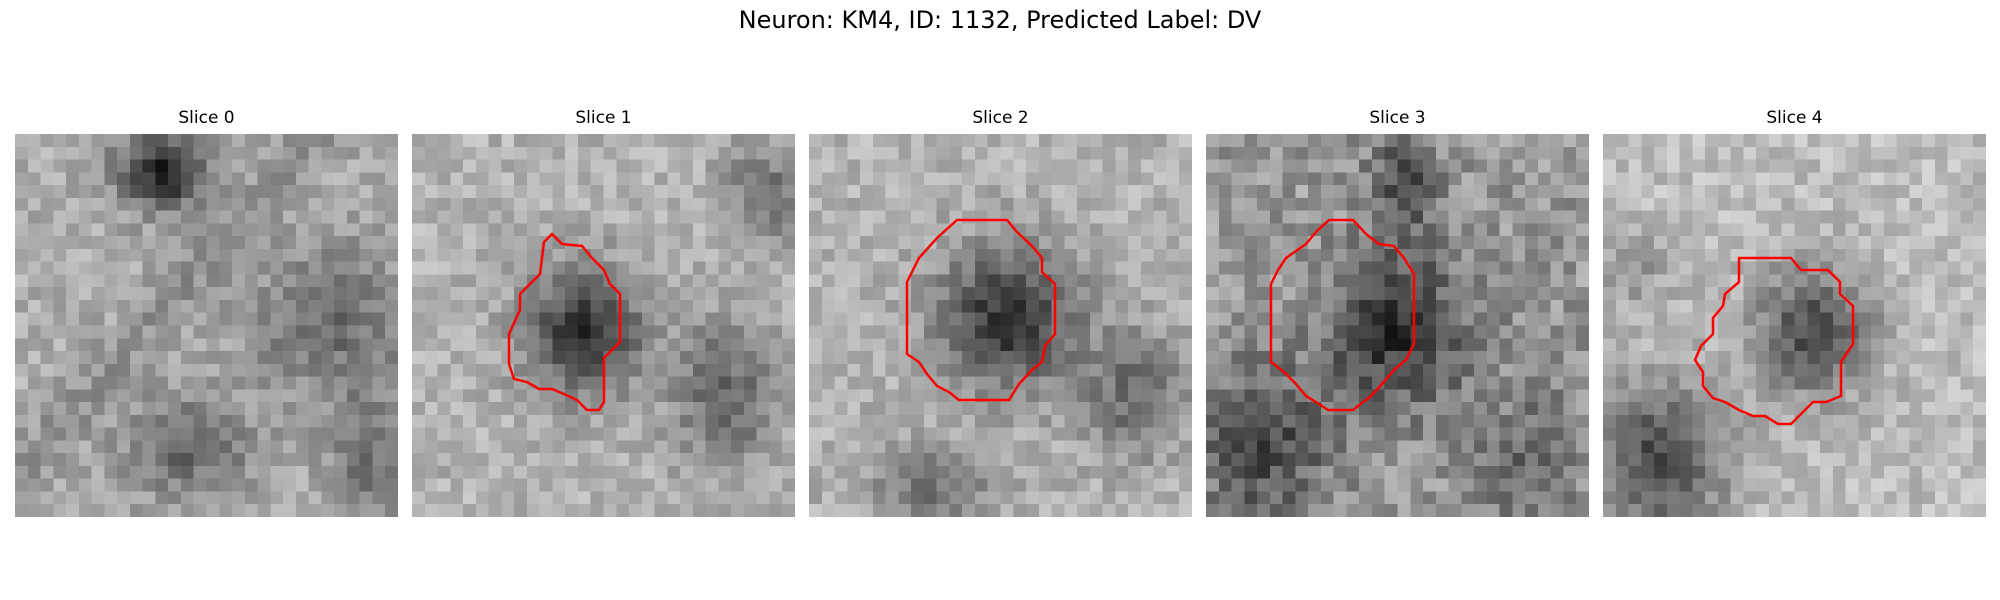  Describe the element at coordinates (1794, 118) in the screenshot. I see `slice-title: Slice 4` at that location.